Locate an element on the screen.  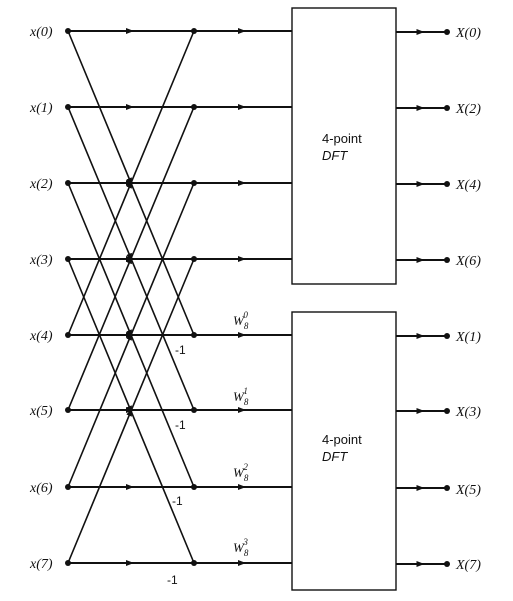
twiddle-sup-3: 3 is located at coordinates (245, 542).